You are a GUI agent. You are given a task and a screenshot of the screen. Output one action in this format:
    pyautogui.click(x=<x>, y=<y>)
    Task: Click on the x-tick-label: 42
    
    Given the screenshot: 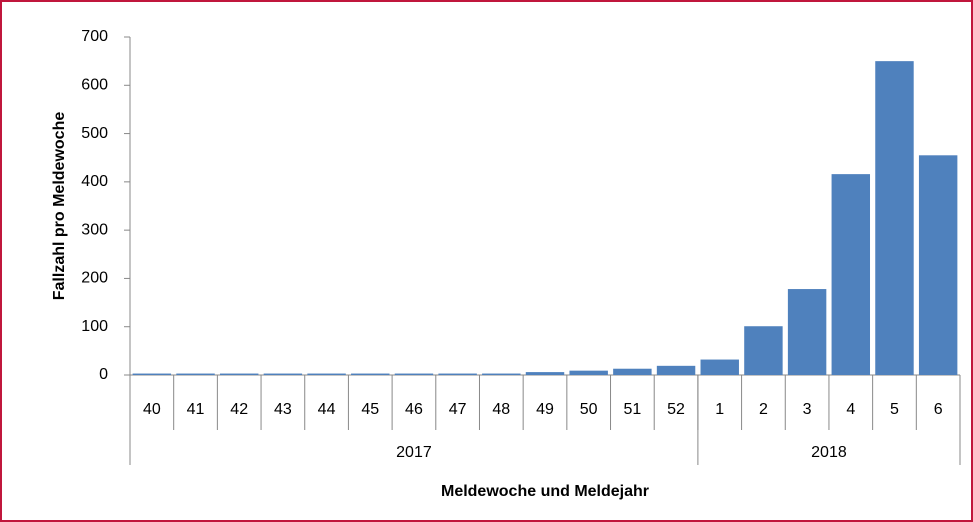 What is the action you would take?
    pyautogui.click(x=239, y=409)
    